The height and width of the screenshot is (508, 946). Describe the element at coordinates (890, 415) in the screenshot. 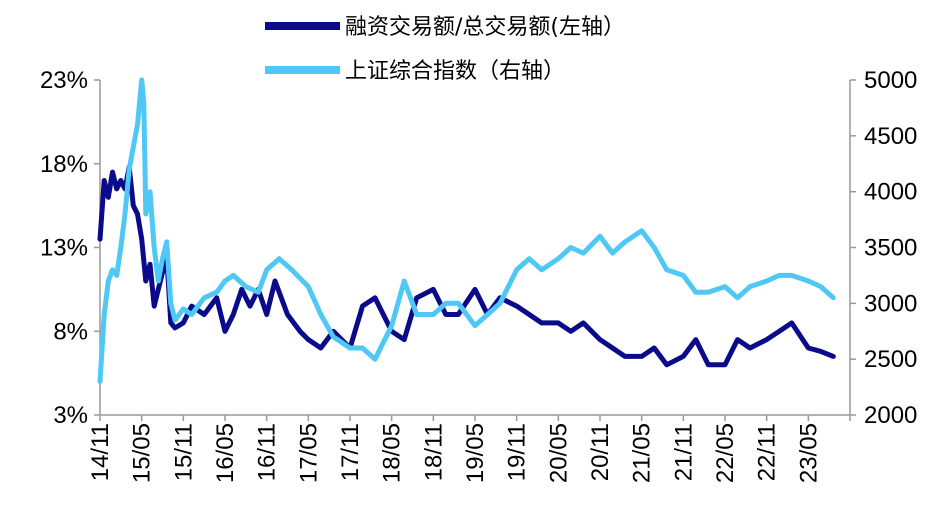

I see `y-right-tick-label: 2000` at that location.